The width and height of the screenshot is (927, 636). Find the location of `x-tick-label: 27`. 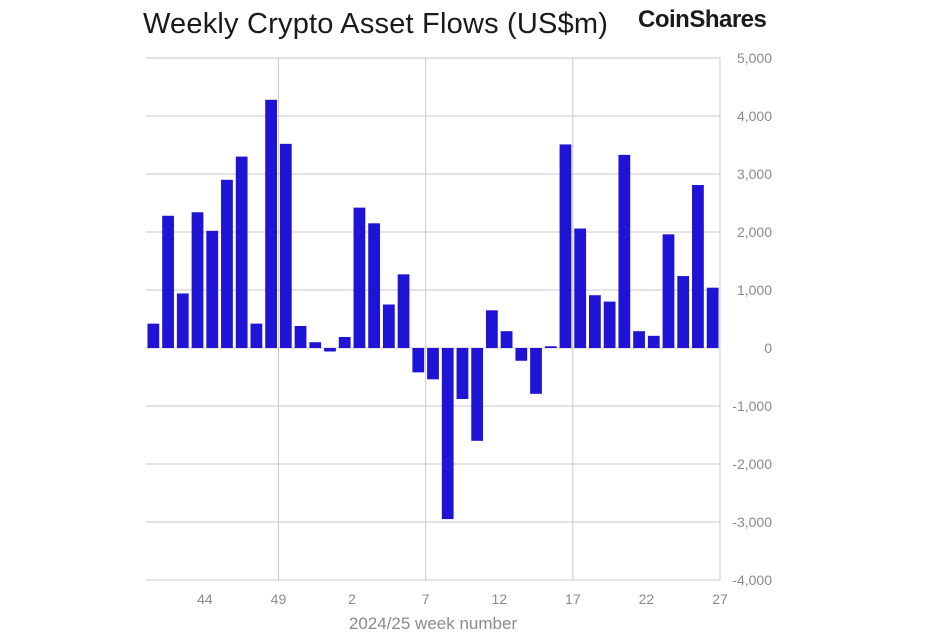

x-tick-label: 27 is located at coordinates (720, 599).